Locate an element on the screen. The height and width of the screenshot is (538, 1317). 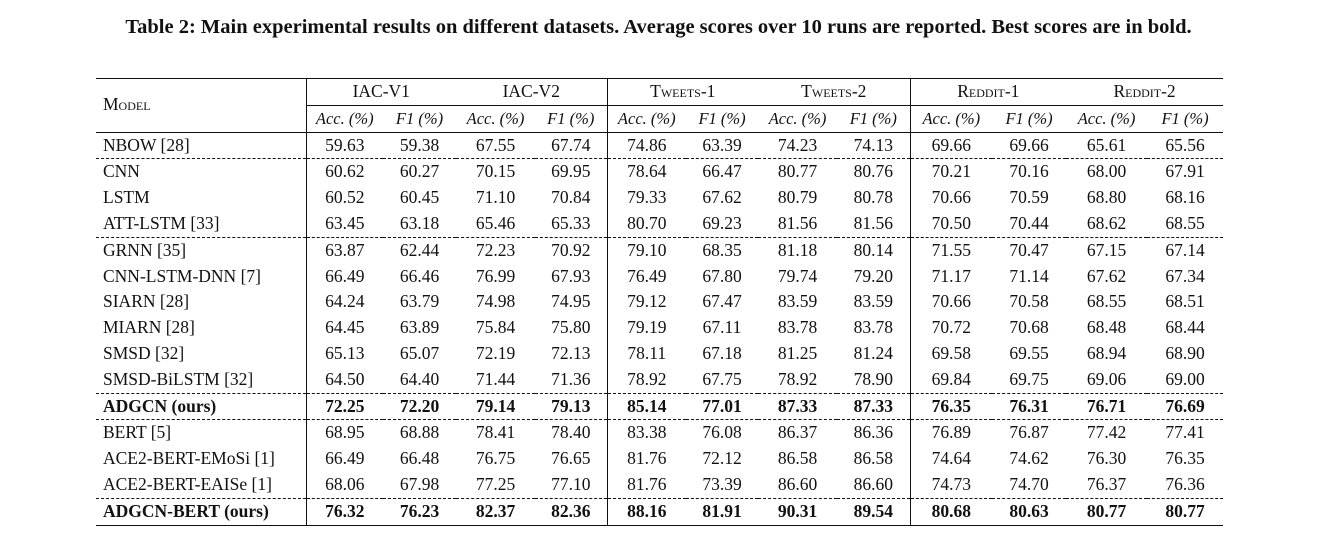
score-cell: 80.78 is located at coordinates (873, 197).